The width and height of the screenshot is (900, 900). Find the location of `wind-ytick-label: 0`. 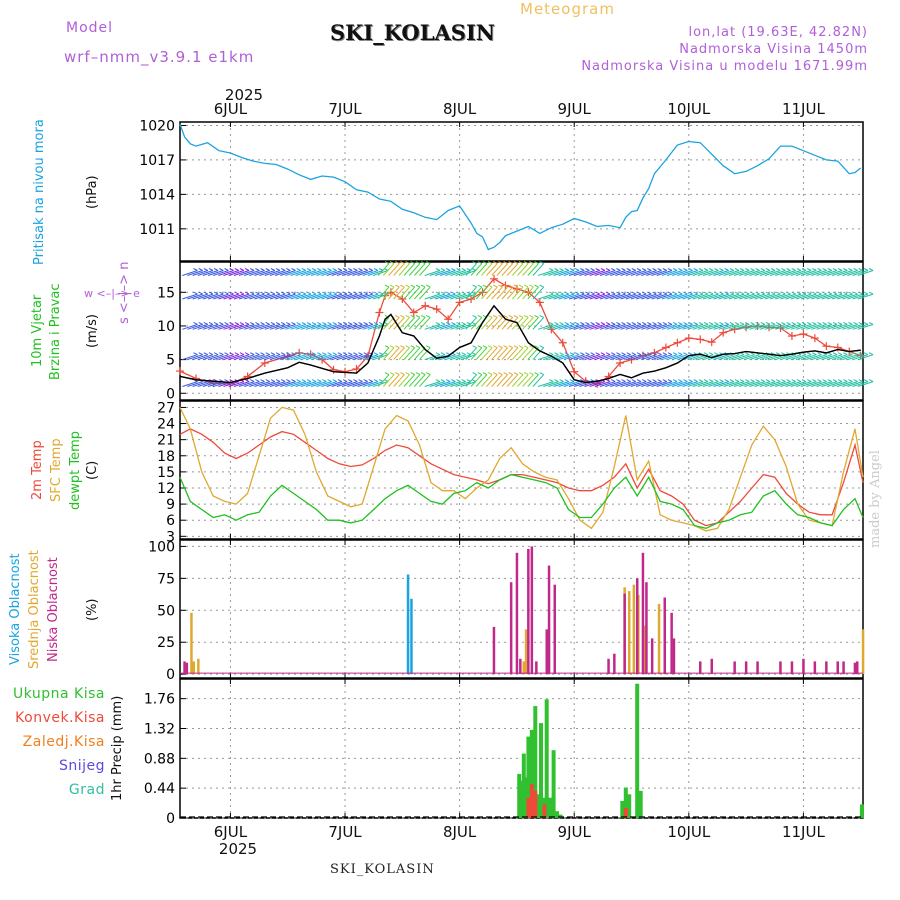

wind-ytick-label: 0 is located at coordinates (170, 394).